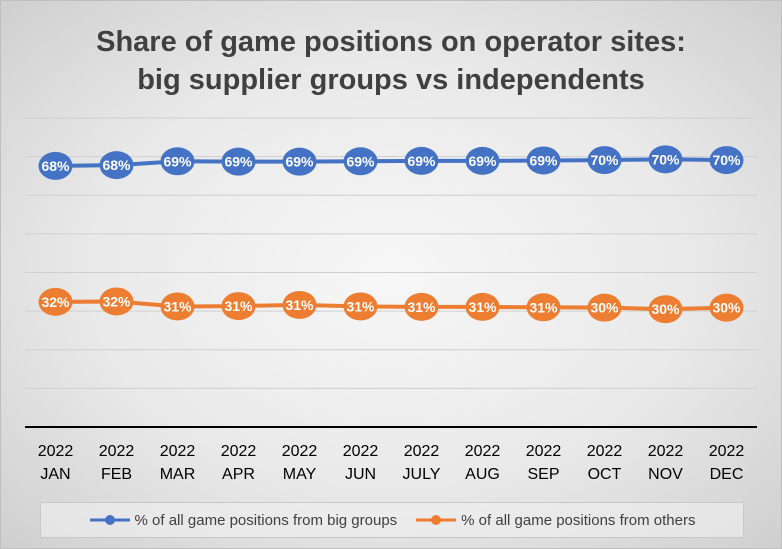  I want to click on x-tick-label: 2022 DEC, so click(727, 463).